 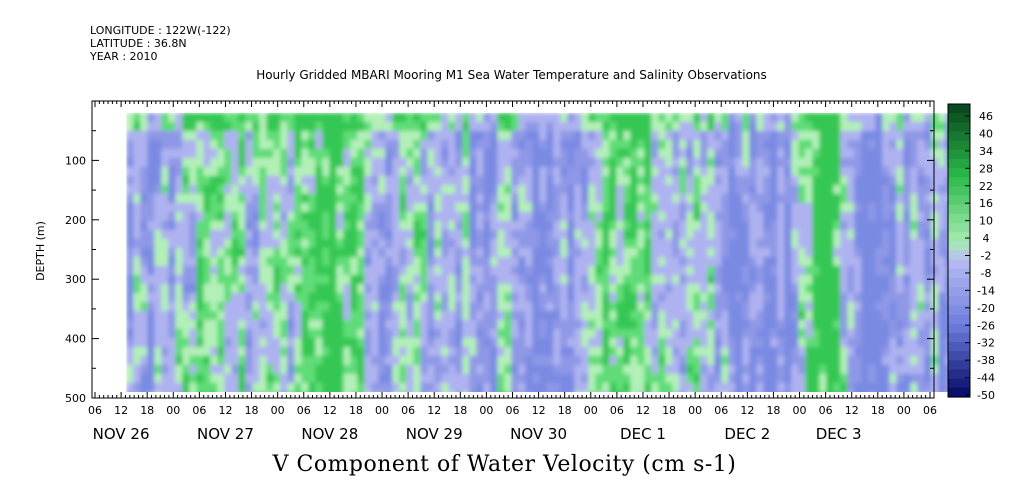 What do you see at coordinates (904, 410) in the screenshot?
I see `x-tick-label: 00` at bounding box center [904, 410].